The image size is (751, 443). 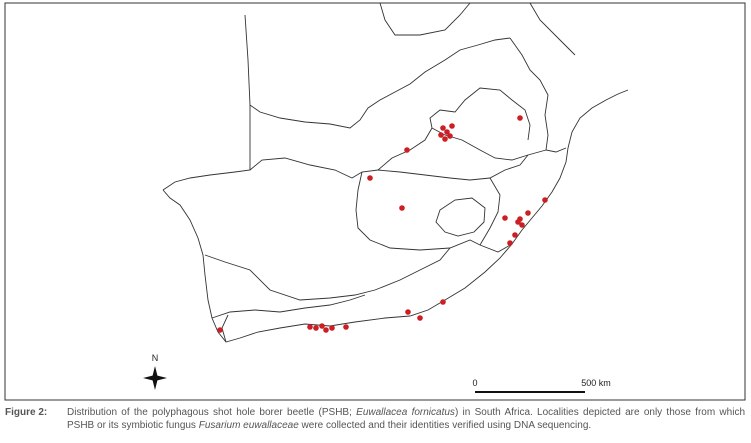 I want to click on compass-label: N, so click(x=155, y=358).